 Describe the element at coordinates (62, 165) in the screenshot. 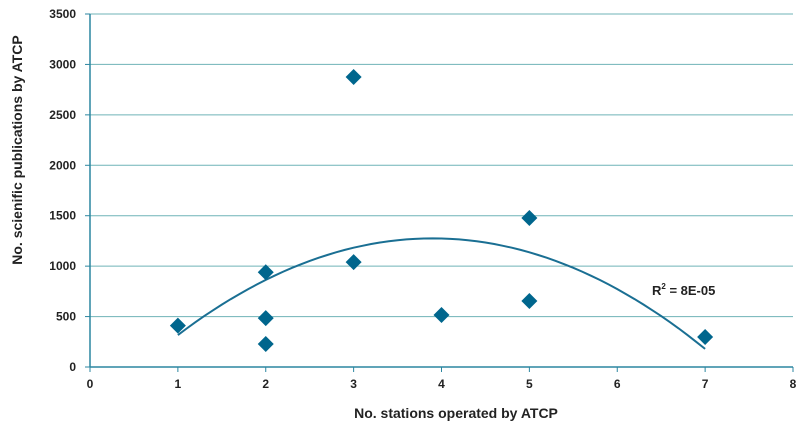

I see `y-tick-label: 2000` at that location.